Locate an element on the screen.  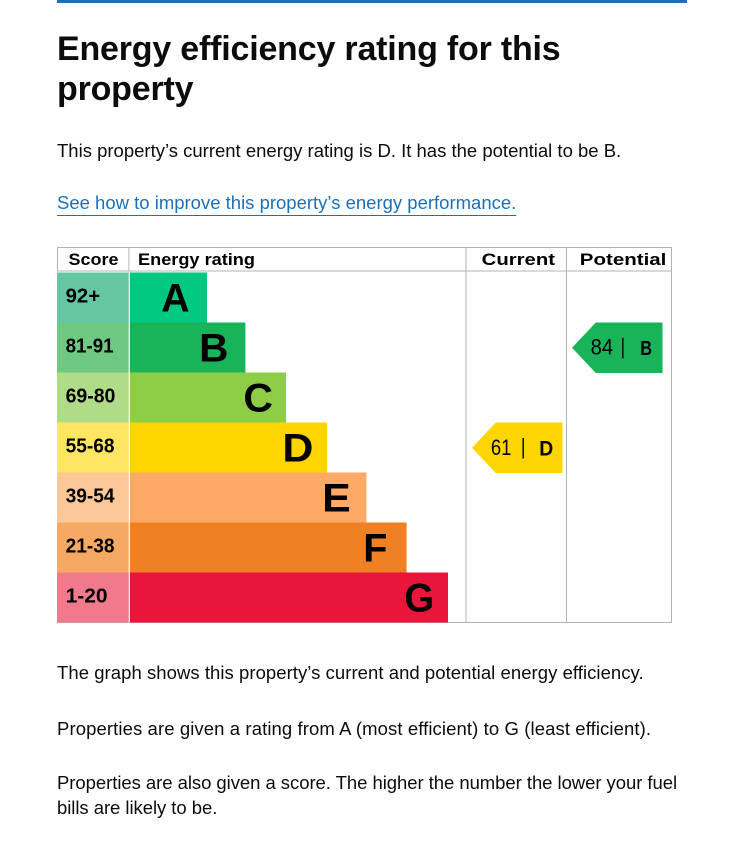
svg-text: G is located at coordinates (419, 599).